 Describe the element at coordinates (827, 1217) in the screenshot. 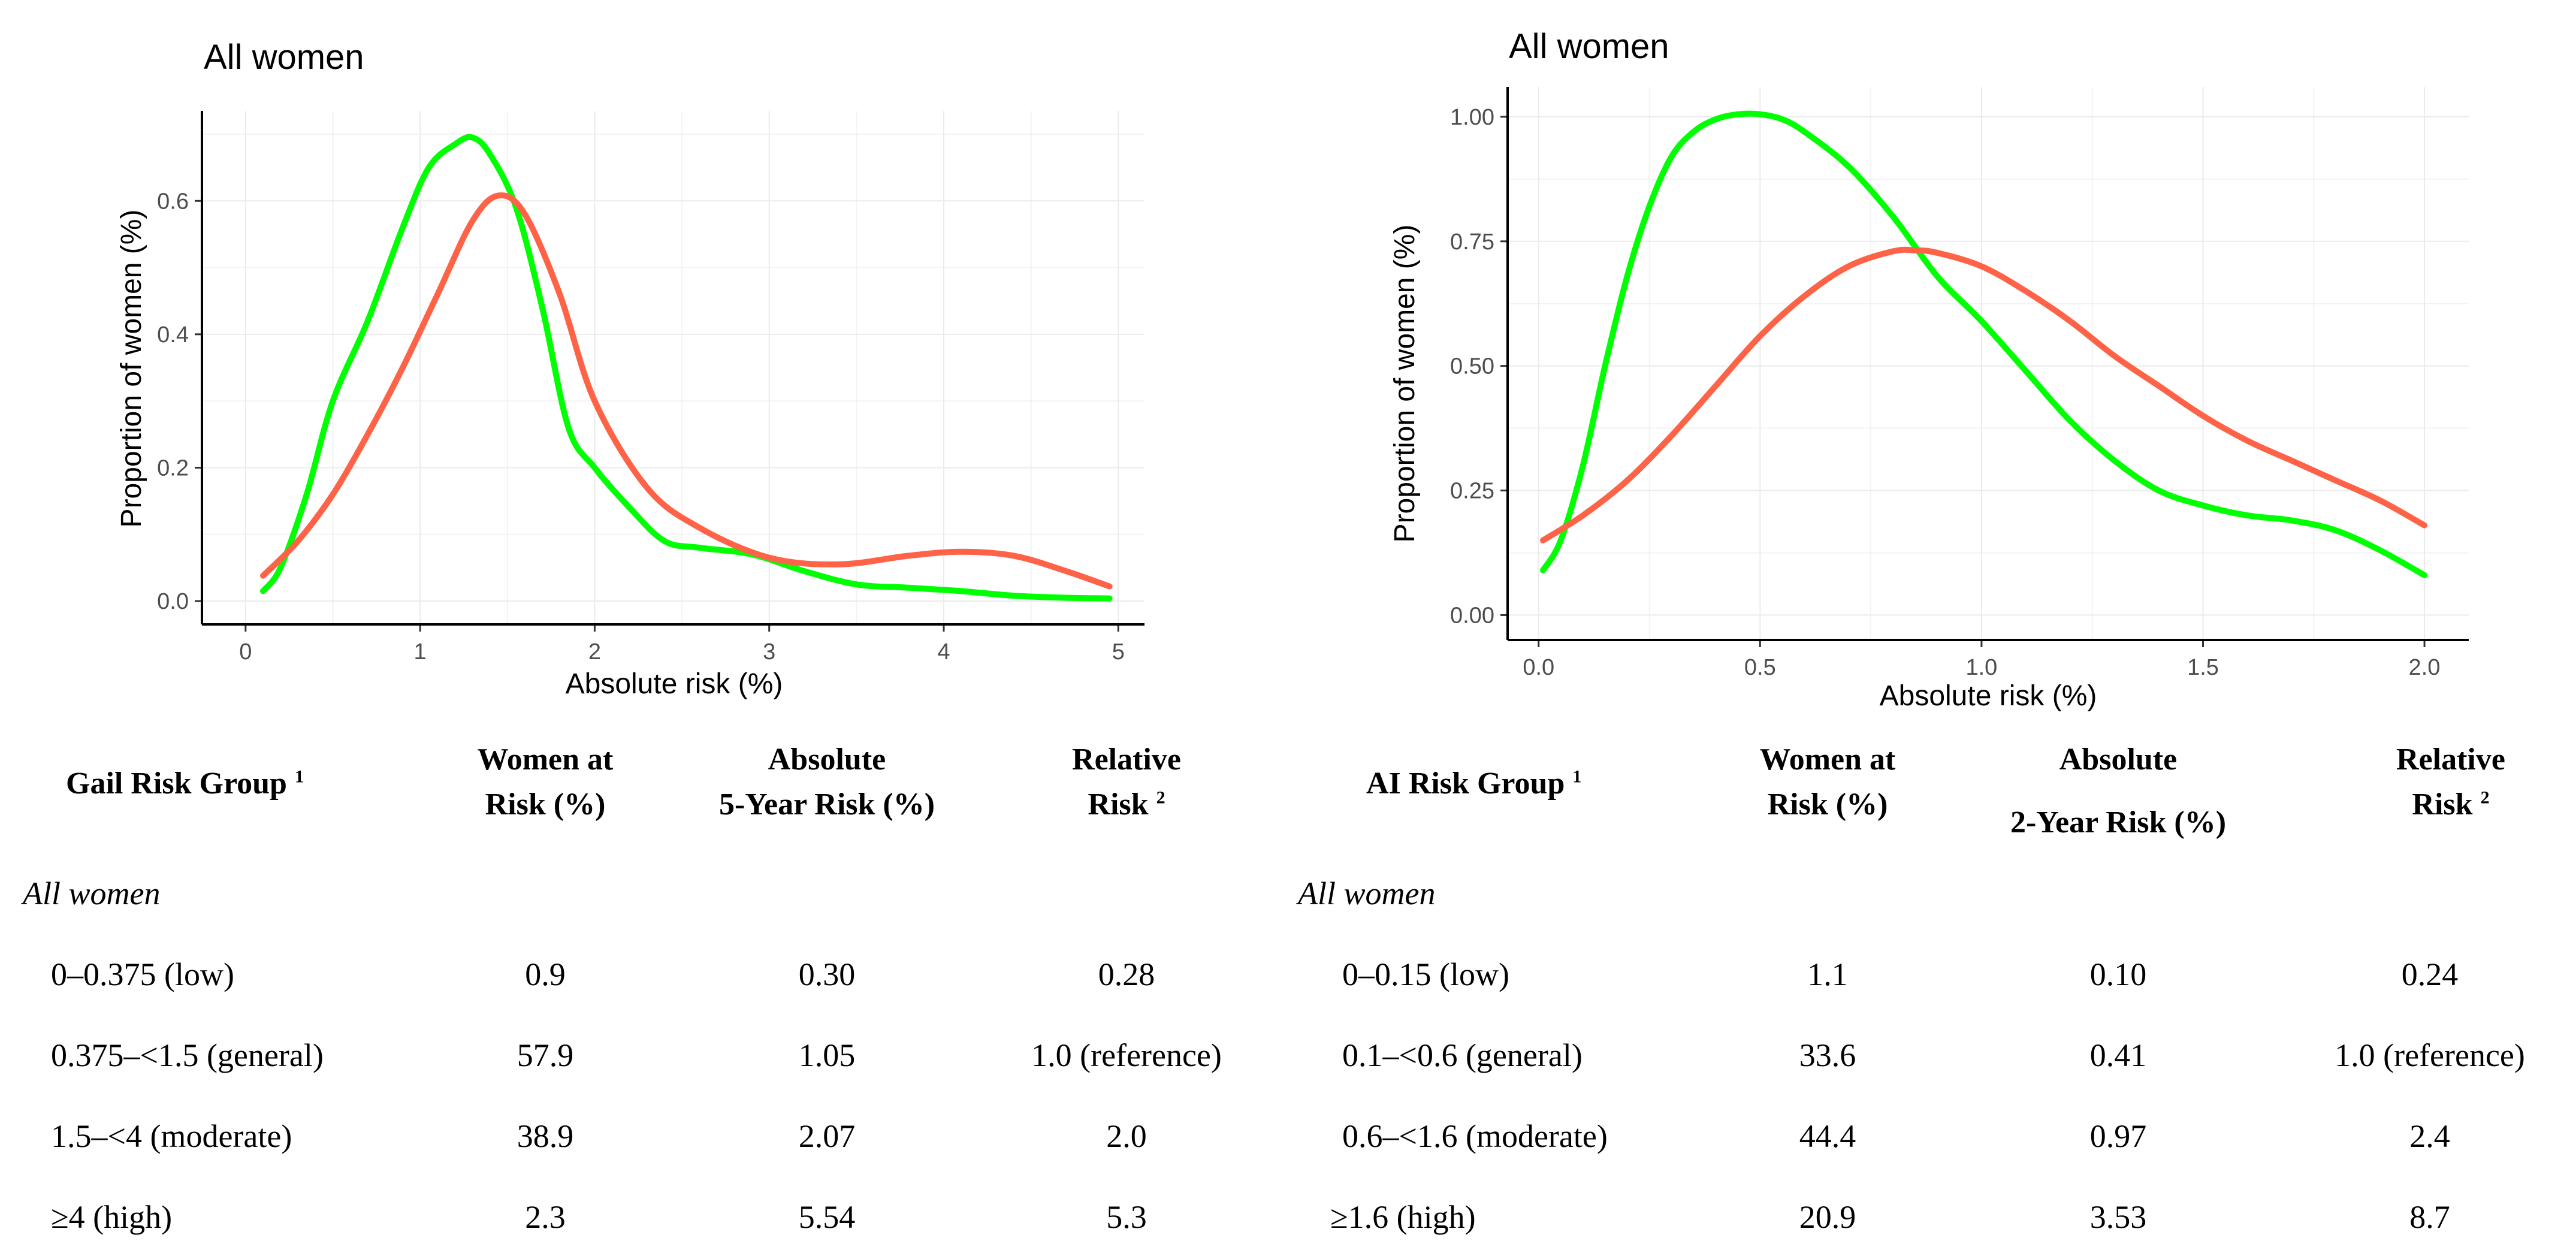

I see `left-row4-abs: 5.54` at that location.